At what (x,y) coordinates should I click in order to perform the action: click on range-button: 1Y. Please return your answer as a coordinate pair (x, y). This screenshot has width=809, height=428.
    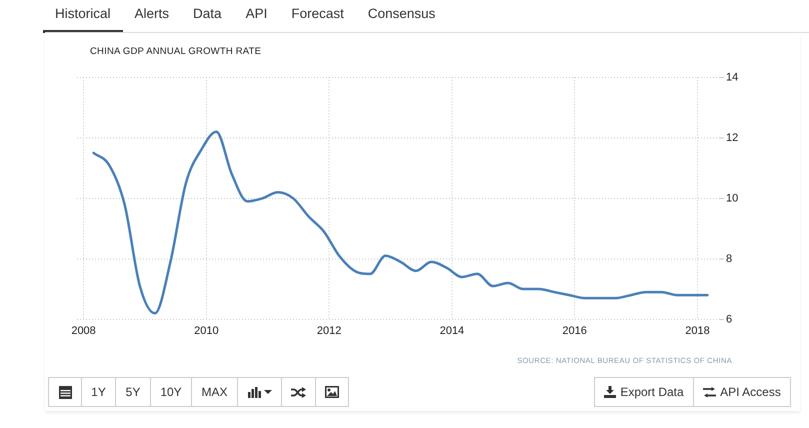
    Looking at the image, I should click on (98, 392).